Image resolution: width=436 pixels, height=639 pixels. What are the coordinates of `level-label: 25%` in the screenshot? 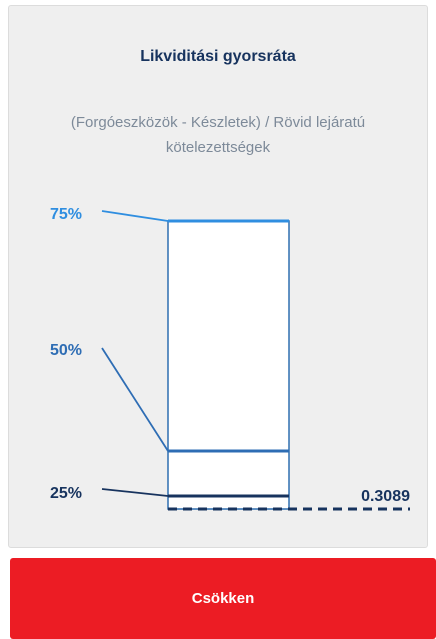 It's located at (66, 493).